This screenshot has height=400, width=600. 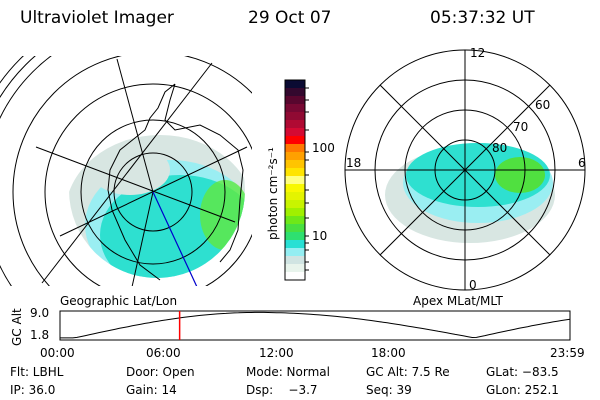 I want to click on x-tick-1800: 18:00, so click(x=388, y=353).